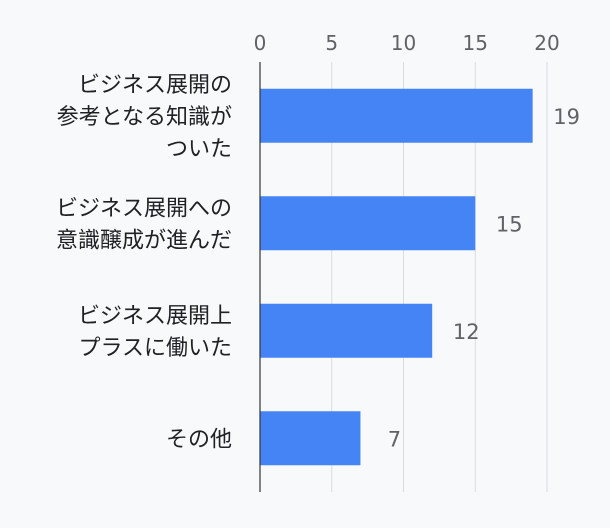 The height and width of the screenshot is (528, 610). Describe the element at coordinates (144, 117) in the screenshot. I see `category-label-1-line-2: 参考となる知識が` at that location.